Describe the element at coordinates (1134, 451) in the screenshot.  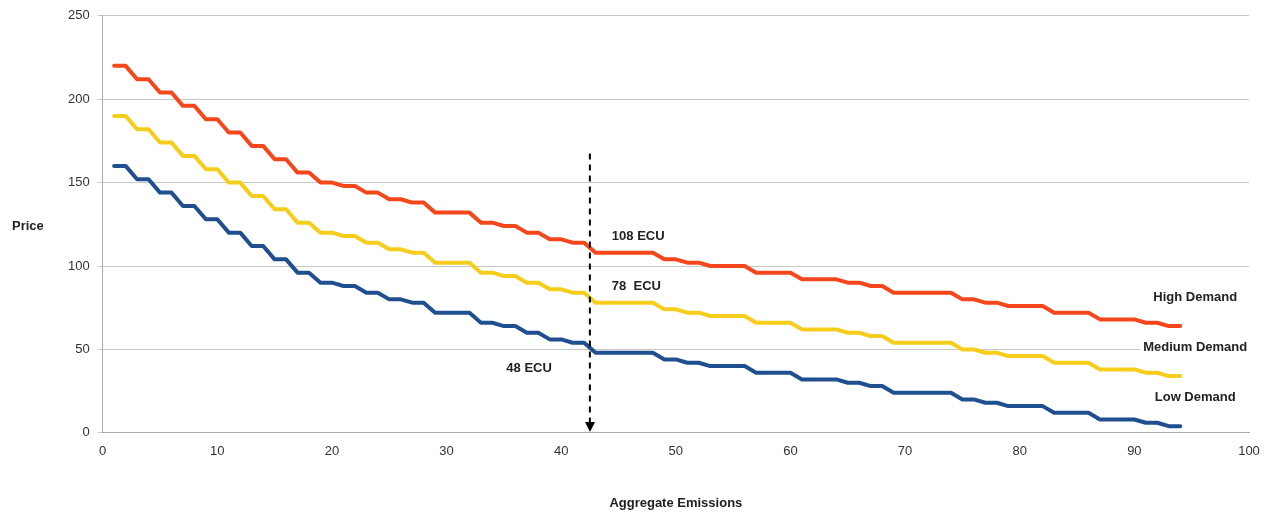
I see `x-tick-label: 90` at that location.